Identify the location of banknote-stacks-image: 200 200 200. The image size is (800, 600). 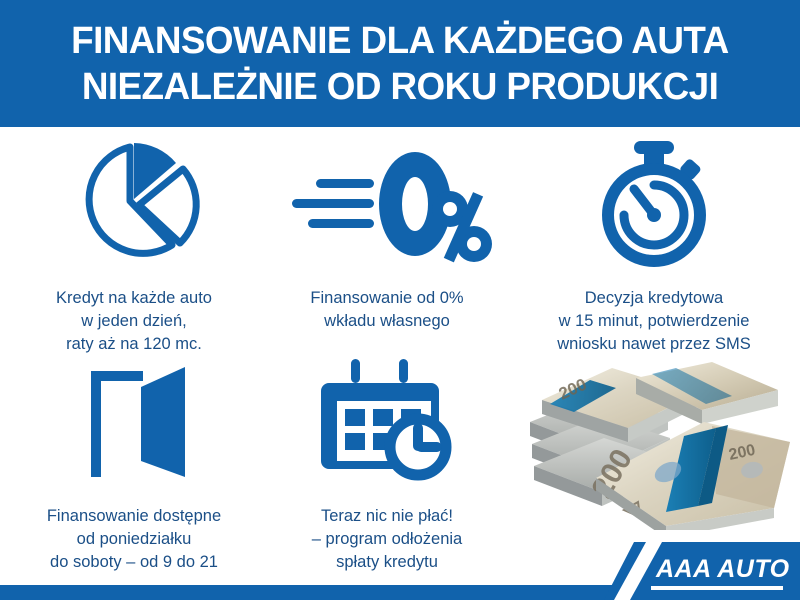
(658, 449).